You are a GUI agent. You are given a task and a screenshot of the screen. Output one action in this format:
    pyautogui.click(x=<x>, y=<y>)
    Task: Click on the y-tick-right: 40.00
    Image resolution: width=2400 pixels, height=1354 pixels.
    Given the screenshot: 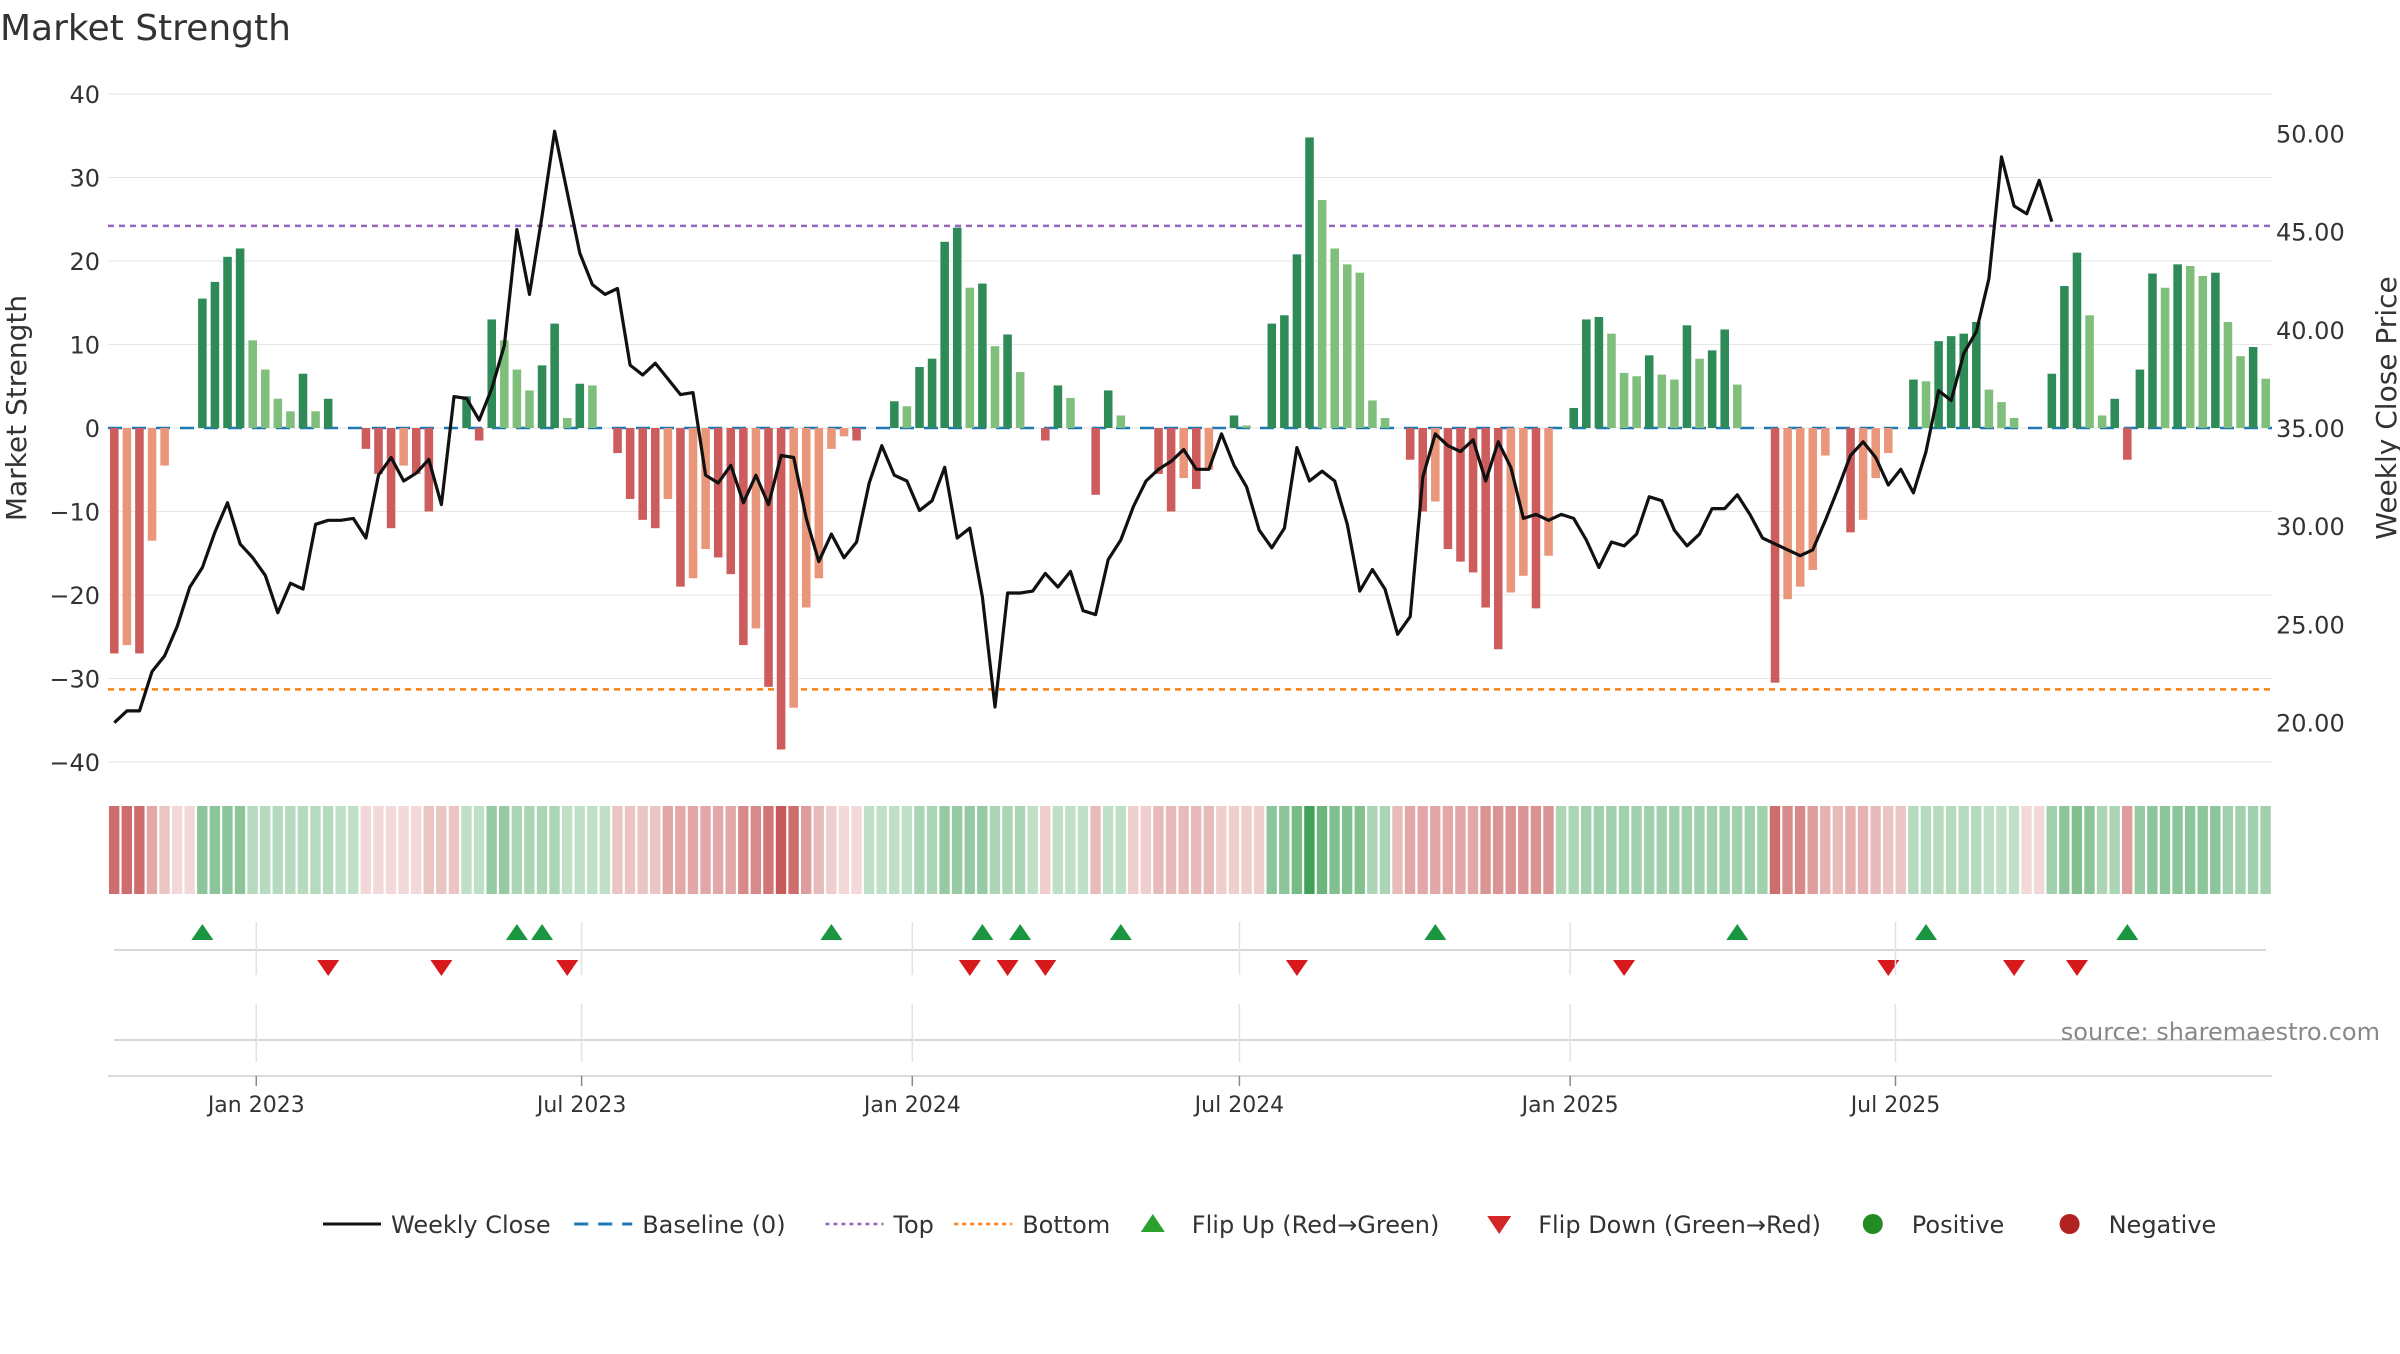 What is the action you would take?
    pyautogui.click(x=2310, y=331)
    